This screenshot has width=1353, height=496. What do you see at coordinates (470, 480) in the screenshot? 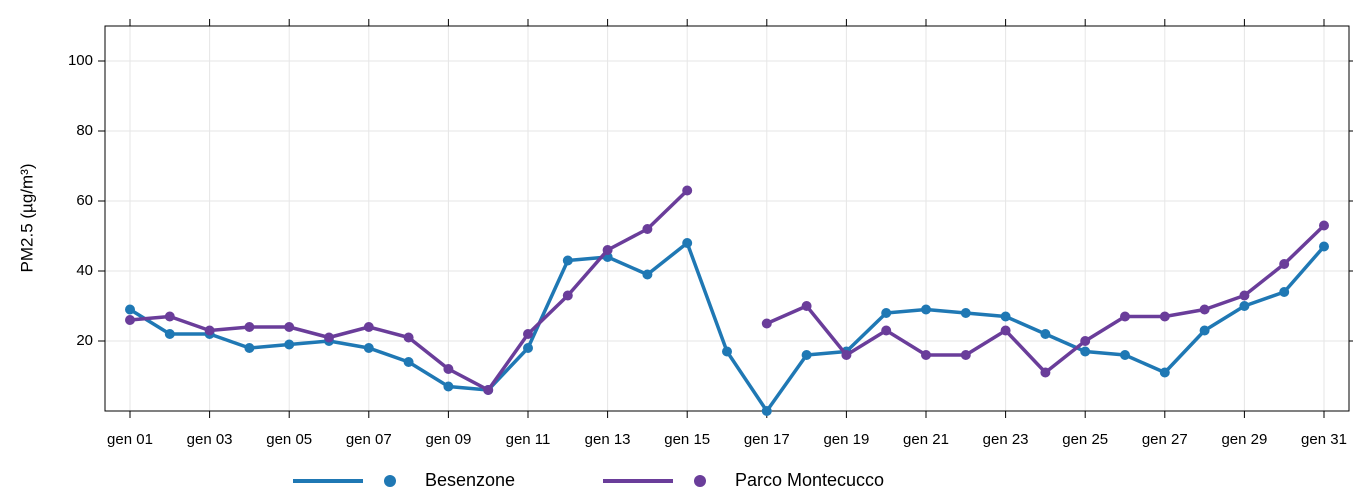
I see `legend-label: Besenzone` at bounding box center [470, 480].